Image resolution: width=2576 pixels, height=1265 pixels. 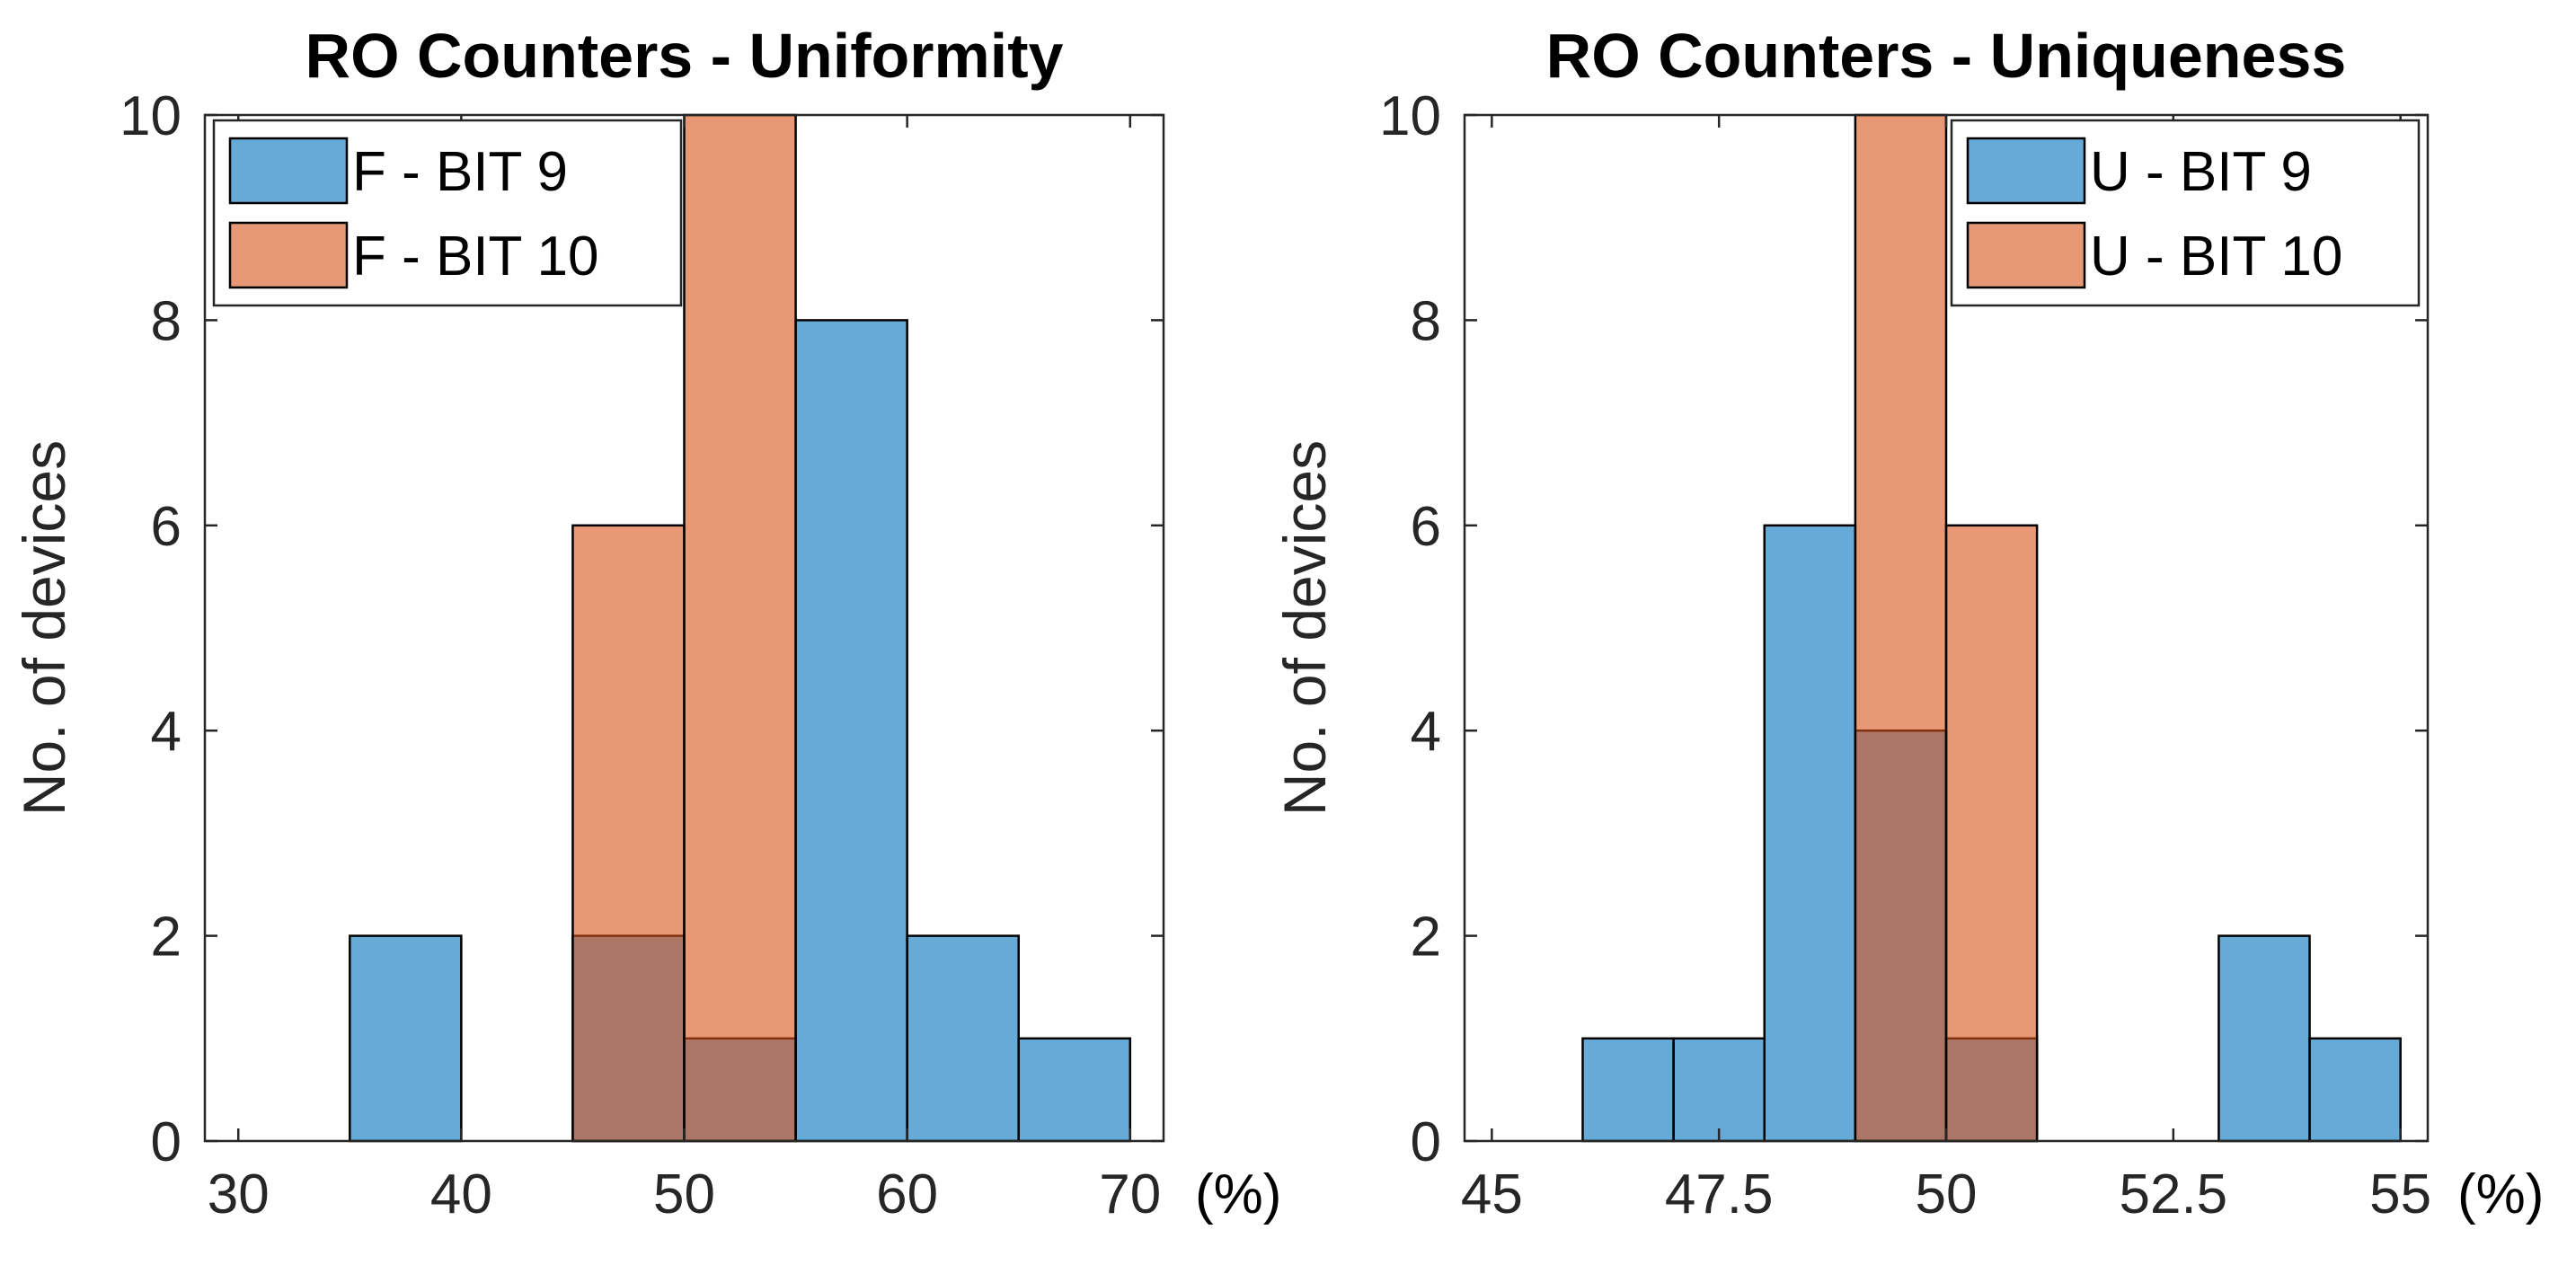 I want to click on uniqueness-xtick-label-3: 52.5, so click(x=2173, y=1194).